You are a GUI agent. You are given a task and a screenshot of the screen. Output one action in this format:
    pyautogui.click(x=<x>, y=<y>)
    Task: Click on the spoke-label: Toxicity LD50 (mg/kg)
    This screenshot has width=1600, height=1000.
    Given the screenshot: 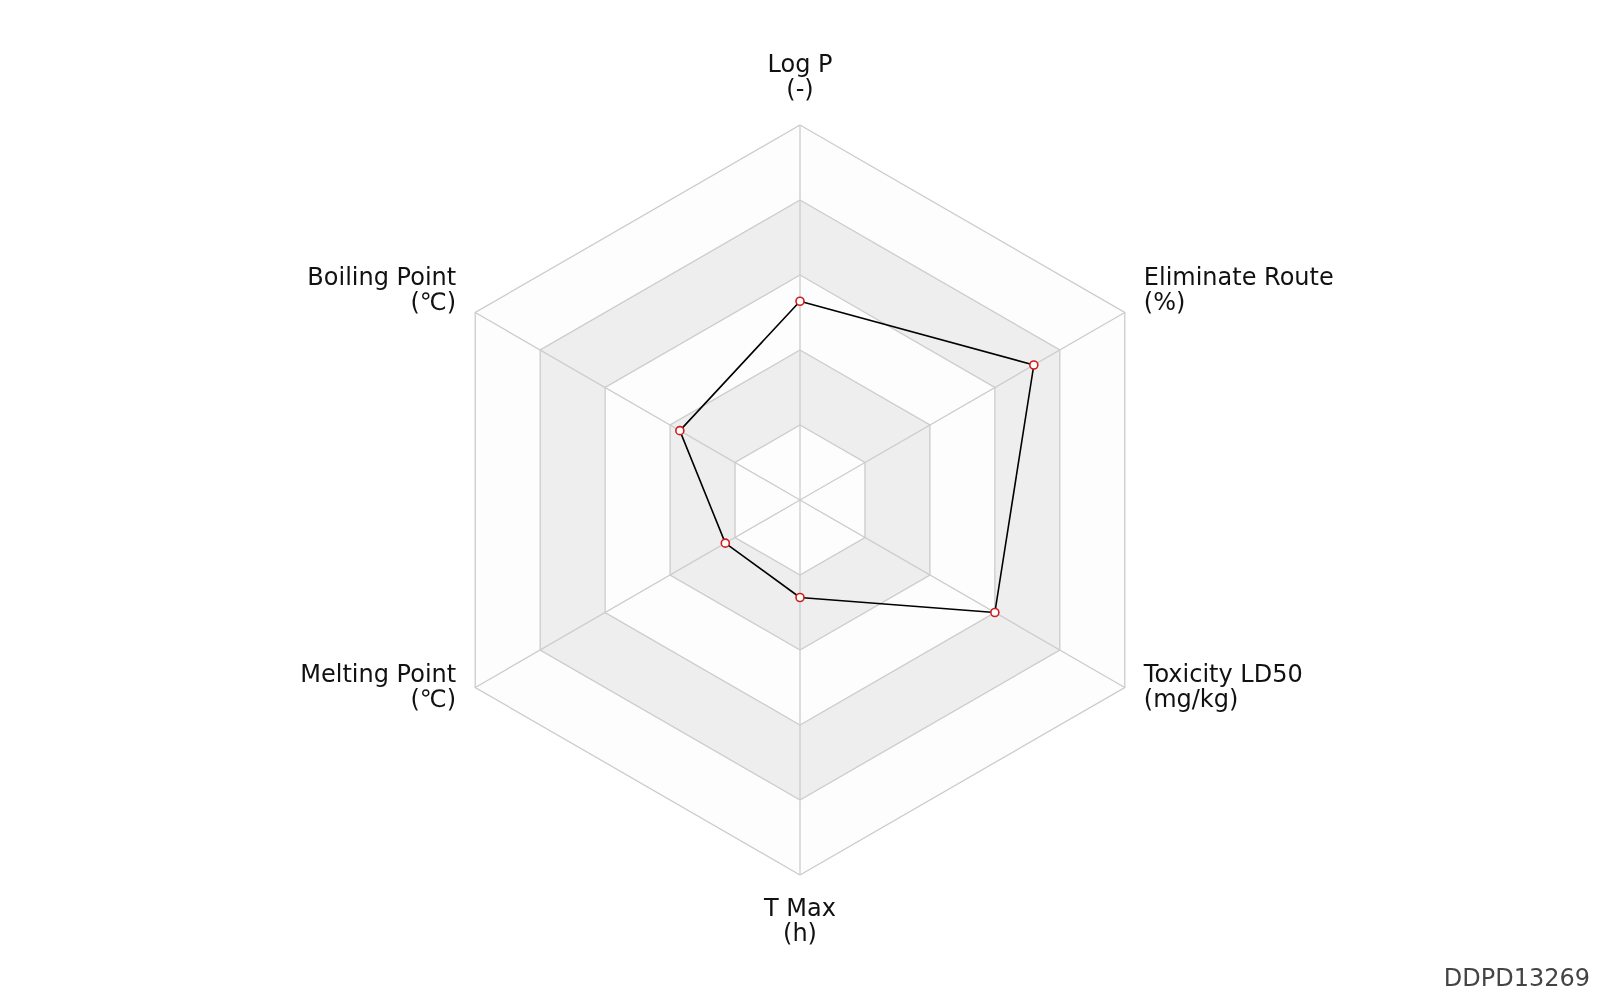 What is the action you would take?
    pyautogui.click(x=1222, y=686)
    